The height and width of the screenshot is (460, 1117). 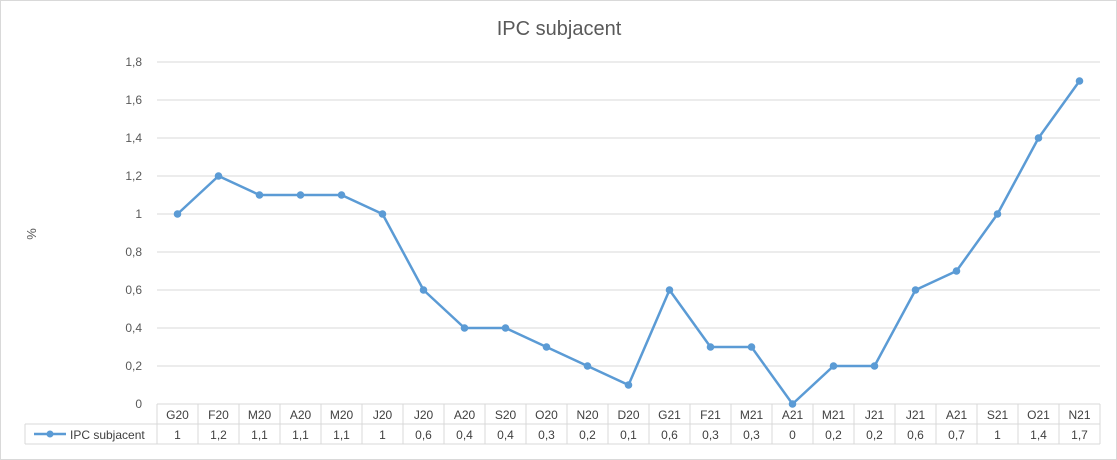 I want to click on y-tick-label: 1,2, so click(x=133, y=176).